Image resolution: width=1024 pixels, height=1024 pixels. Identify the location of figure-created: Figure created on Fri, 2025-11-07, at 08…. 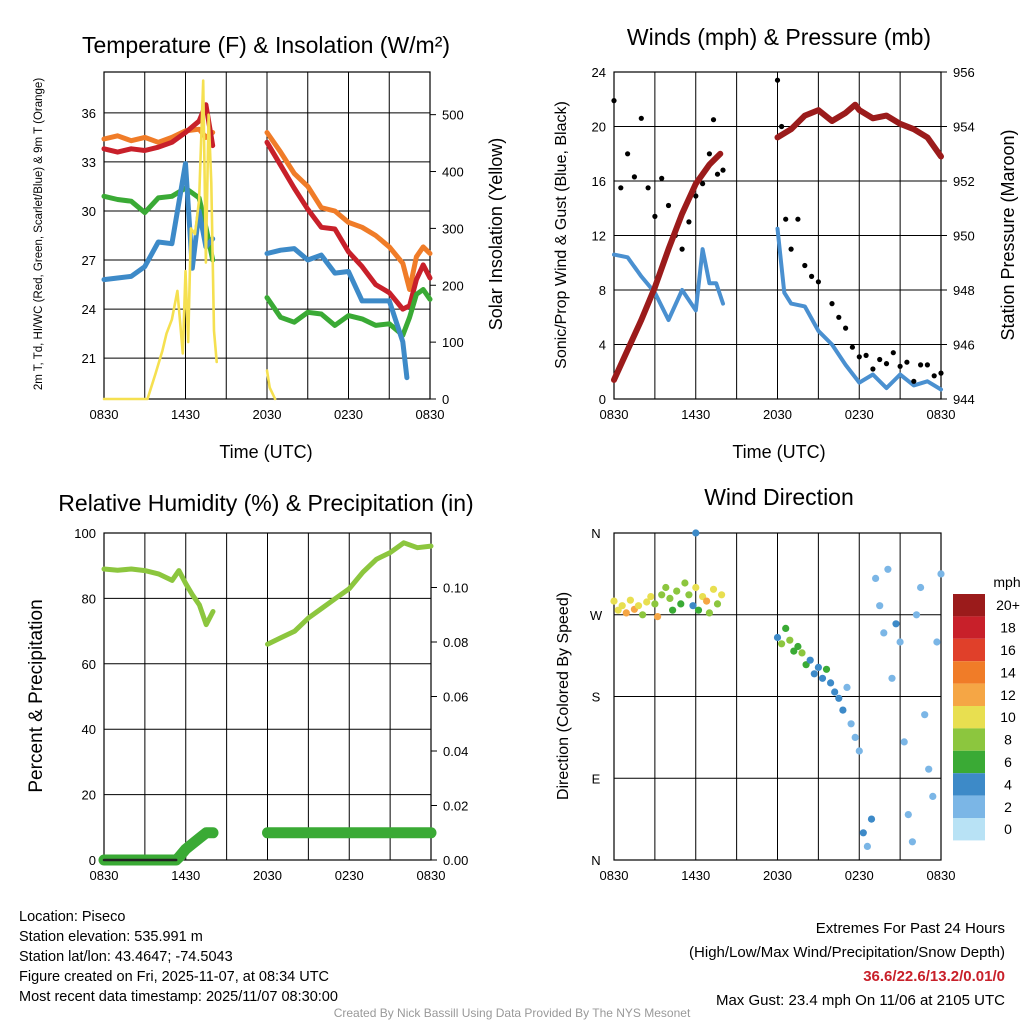
(174, 977).